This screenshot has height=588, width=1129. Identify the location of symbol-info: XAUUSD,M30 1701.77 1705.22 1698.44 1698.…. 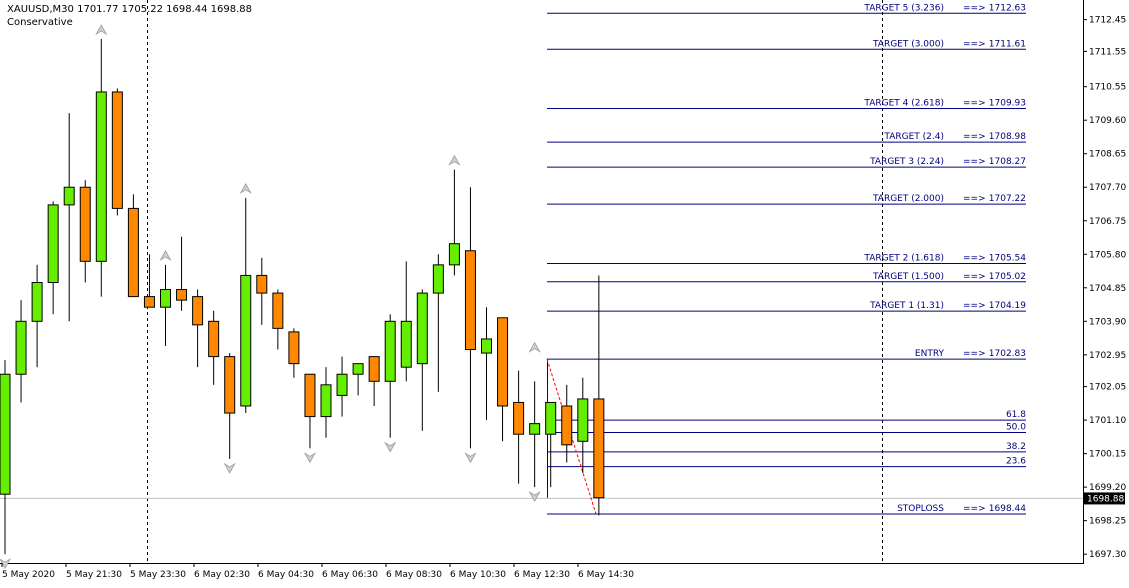
(130, 9).